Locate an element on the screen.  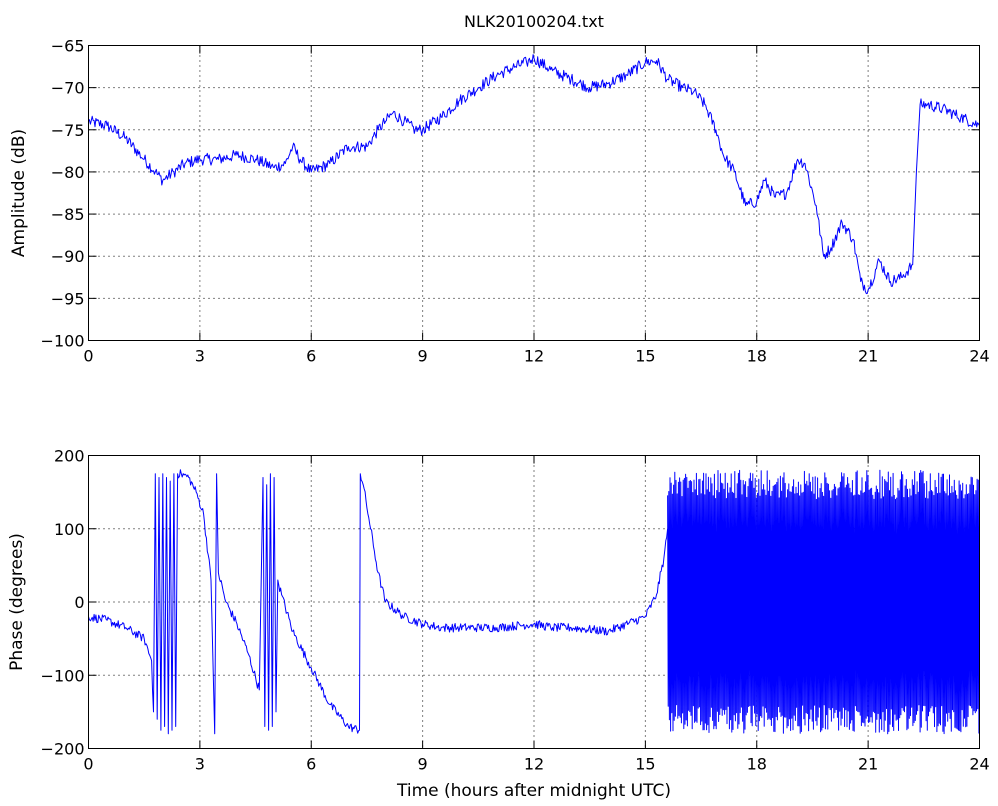
y-tick-label: −70 is located at coordinates (68, 88).